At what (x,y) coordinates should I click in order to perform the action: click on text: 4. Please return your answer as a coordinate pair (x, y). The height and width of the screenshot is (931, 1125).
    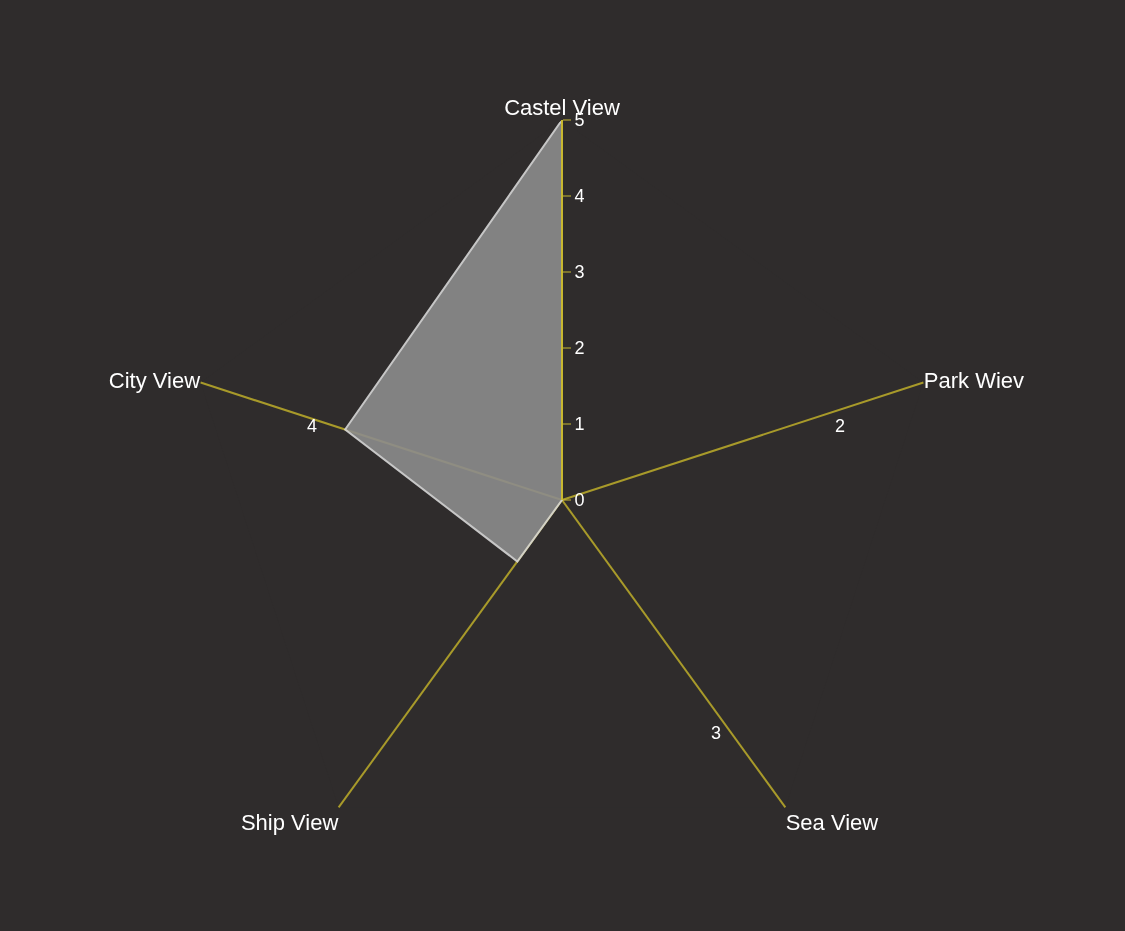
    Looking at the image, I should click on (312, 426).